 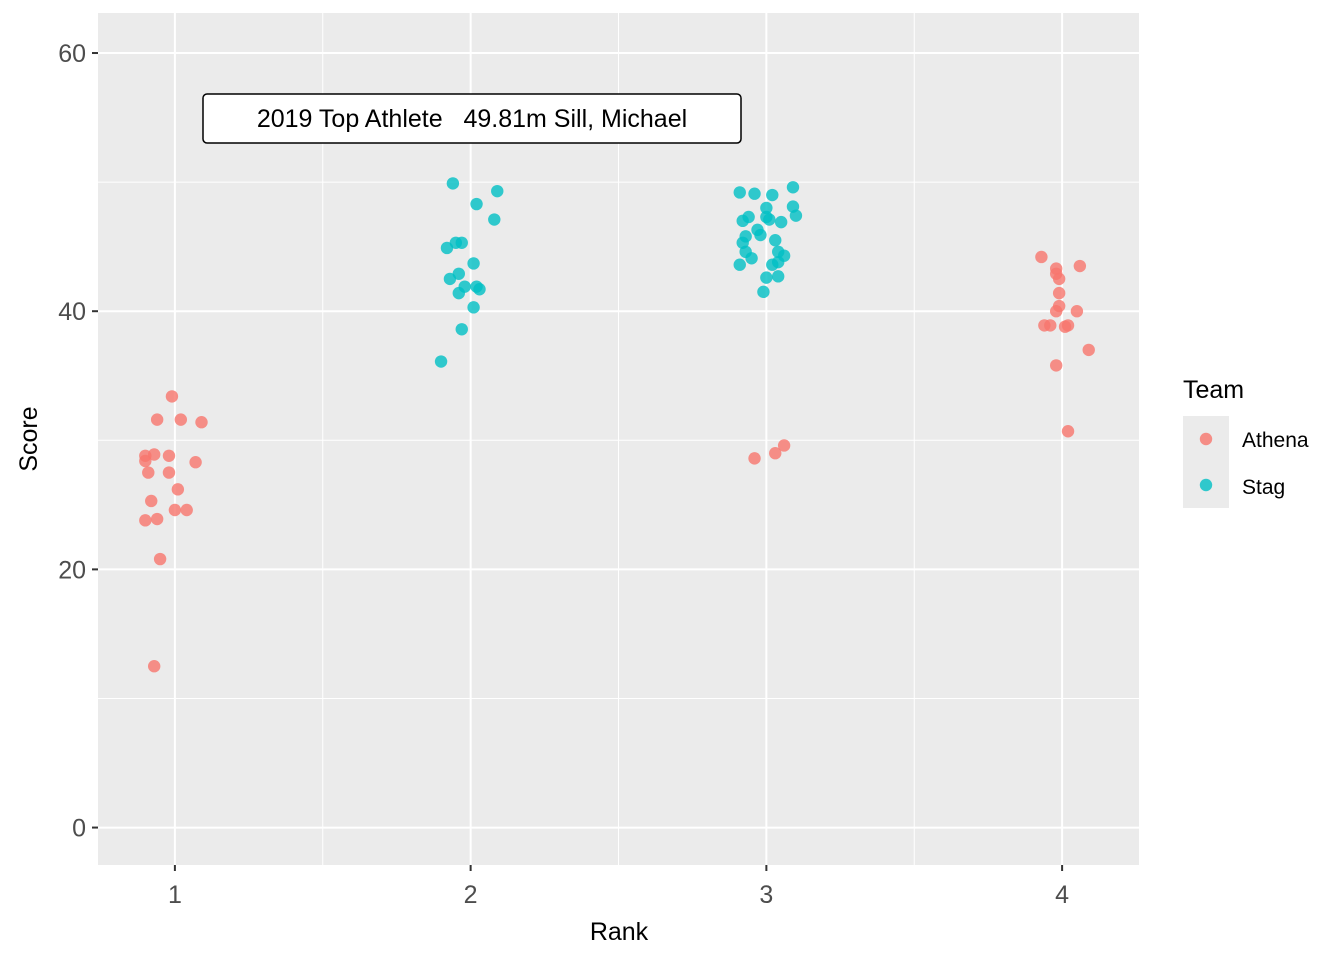 What do you see at coordinates (1263, 487) in the screenshot?
I see `legend-label-stag: Stag` at bounding box center [1263, 487].